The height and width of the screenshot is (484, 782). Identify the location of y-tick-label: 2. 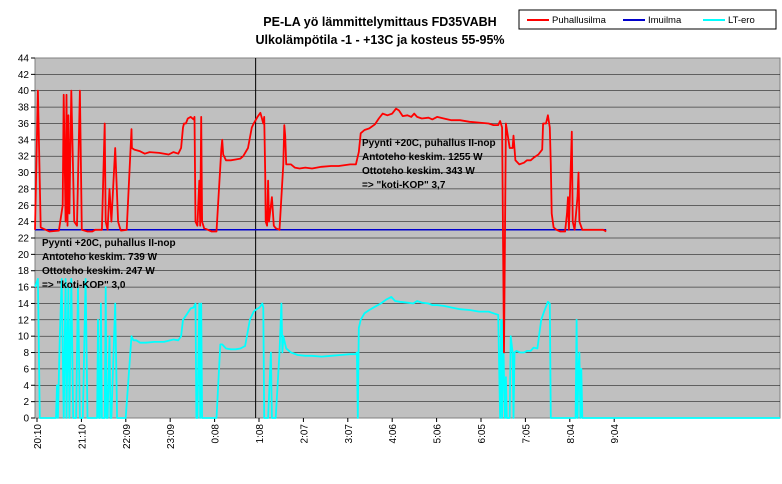
(26, 402).